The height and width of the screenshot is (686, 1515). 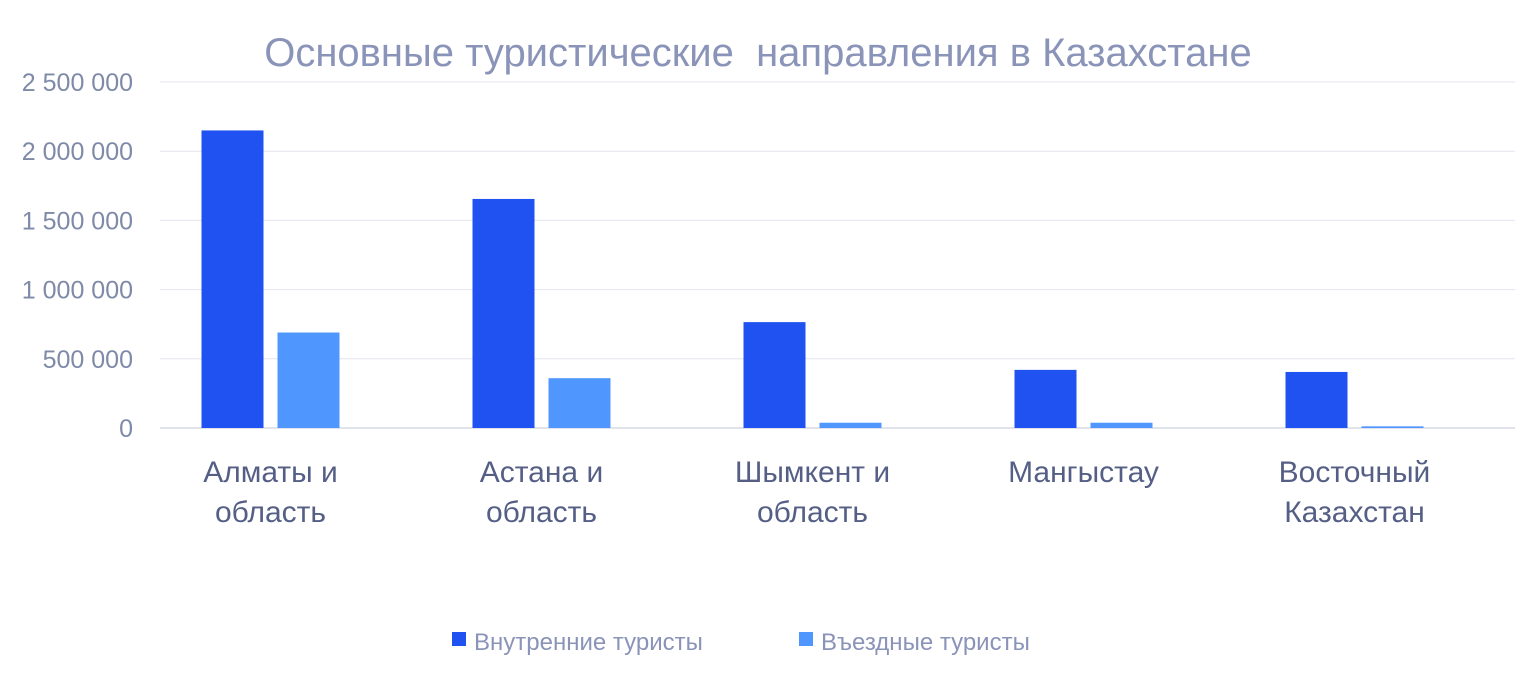 What do you see at coordinates (77, 291) in the screenshot?
I see `y-tick-label: 1 000 000` at bounding box center [77, 291].